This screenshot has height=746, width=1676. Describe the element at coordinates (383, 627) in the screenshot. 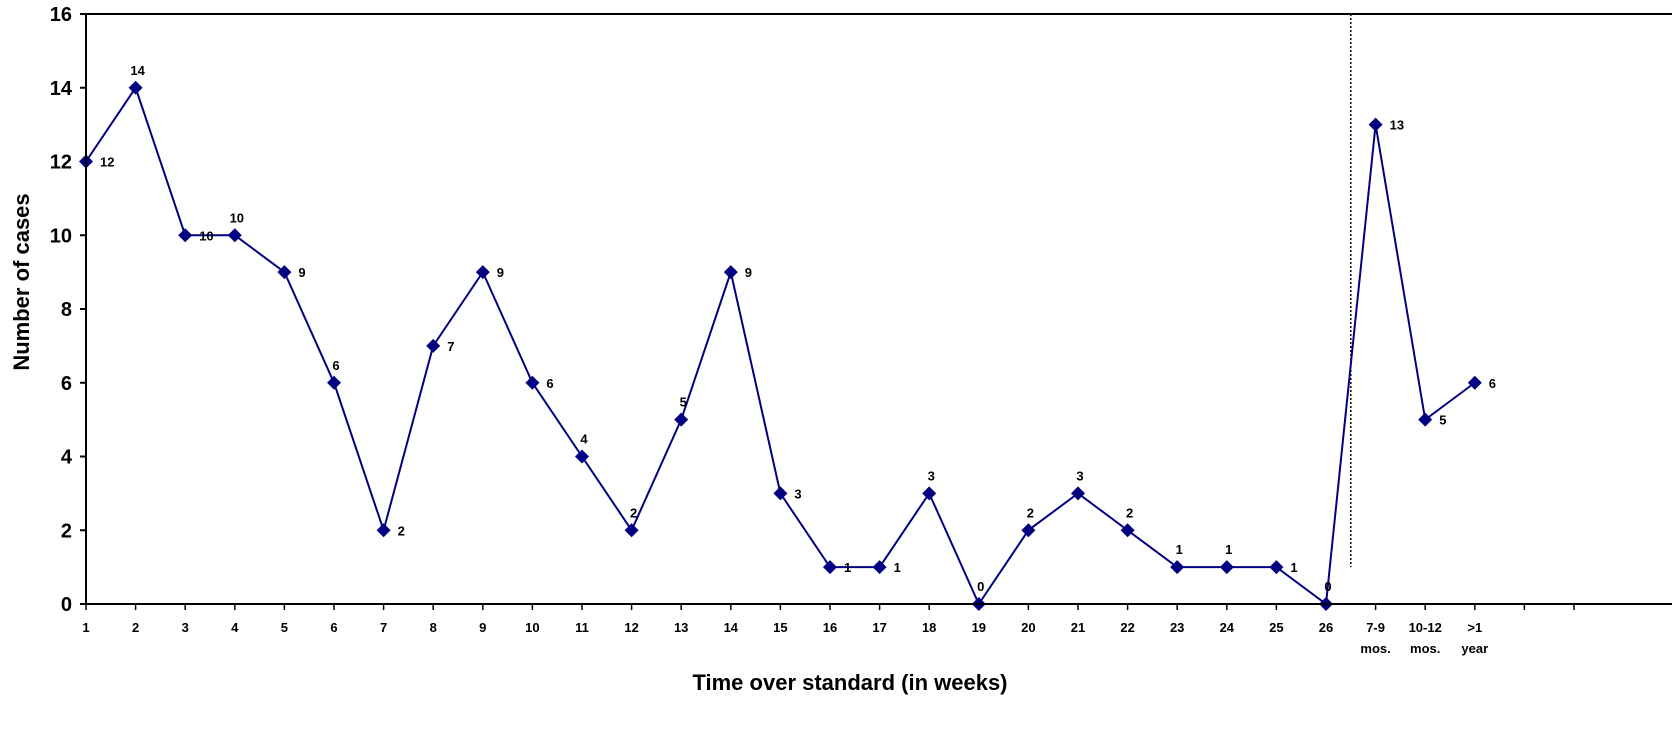

I see `x-tick-label: 7` at that location.